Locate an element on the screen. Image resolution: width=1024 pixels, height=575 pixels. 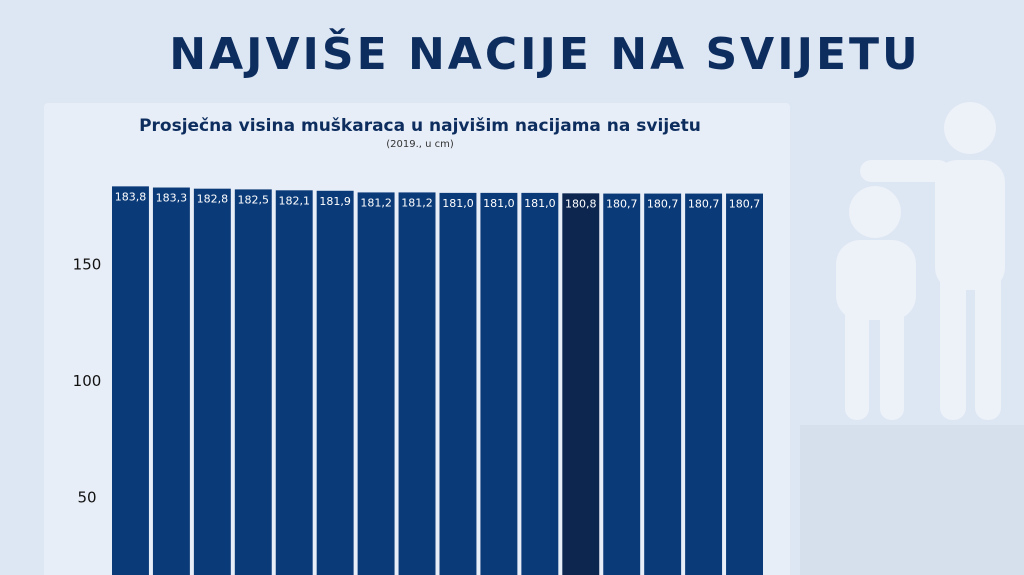
people-illustration is located at coordinates (920, 261).